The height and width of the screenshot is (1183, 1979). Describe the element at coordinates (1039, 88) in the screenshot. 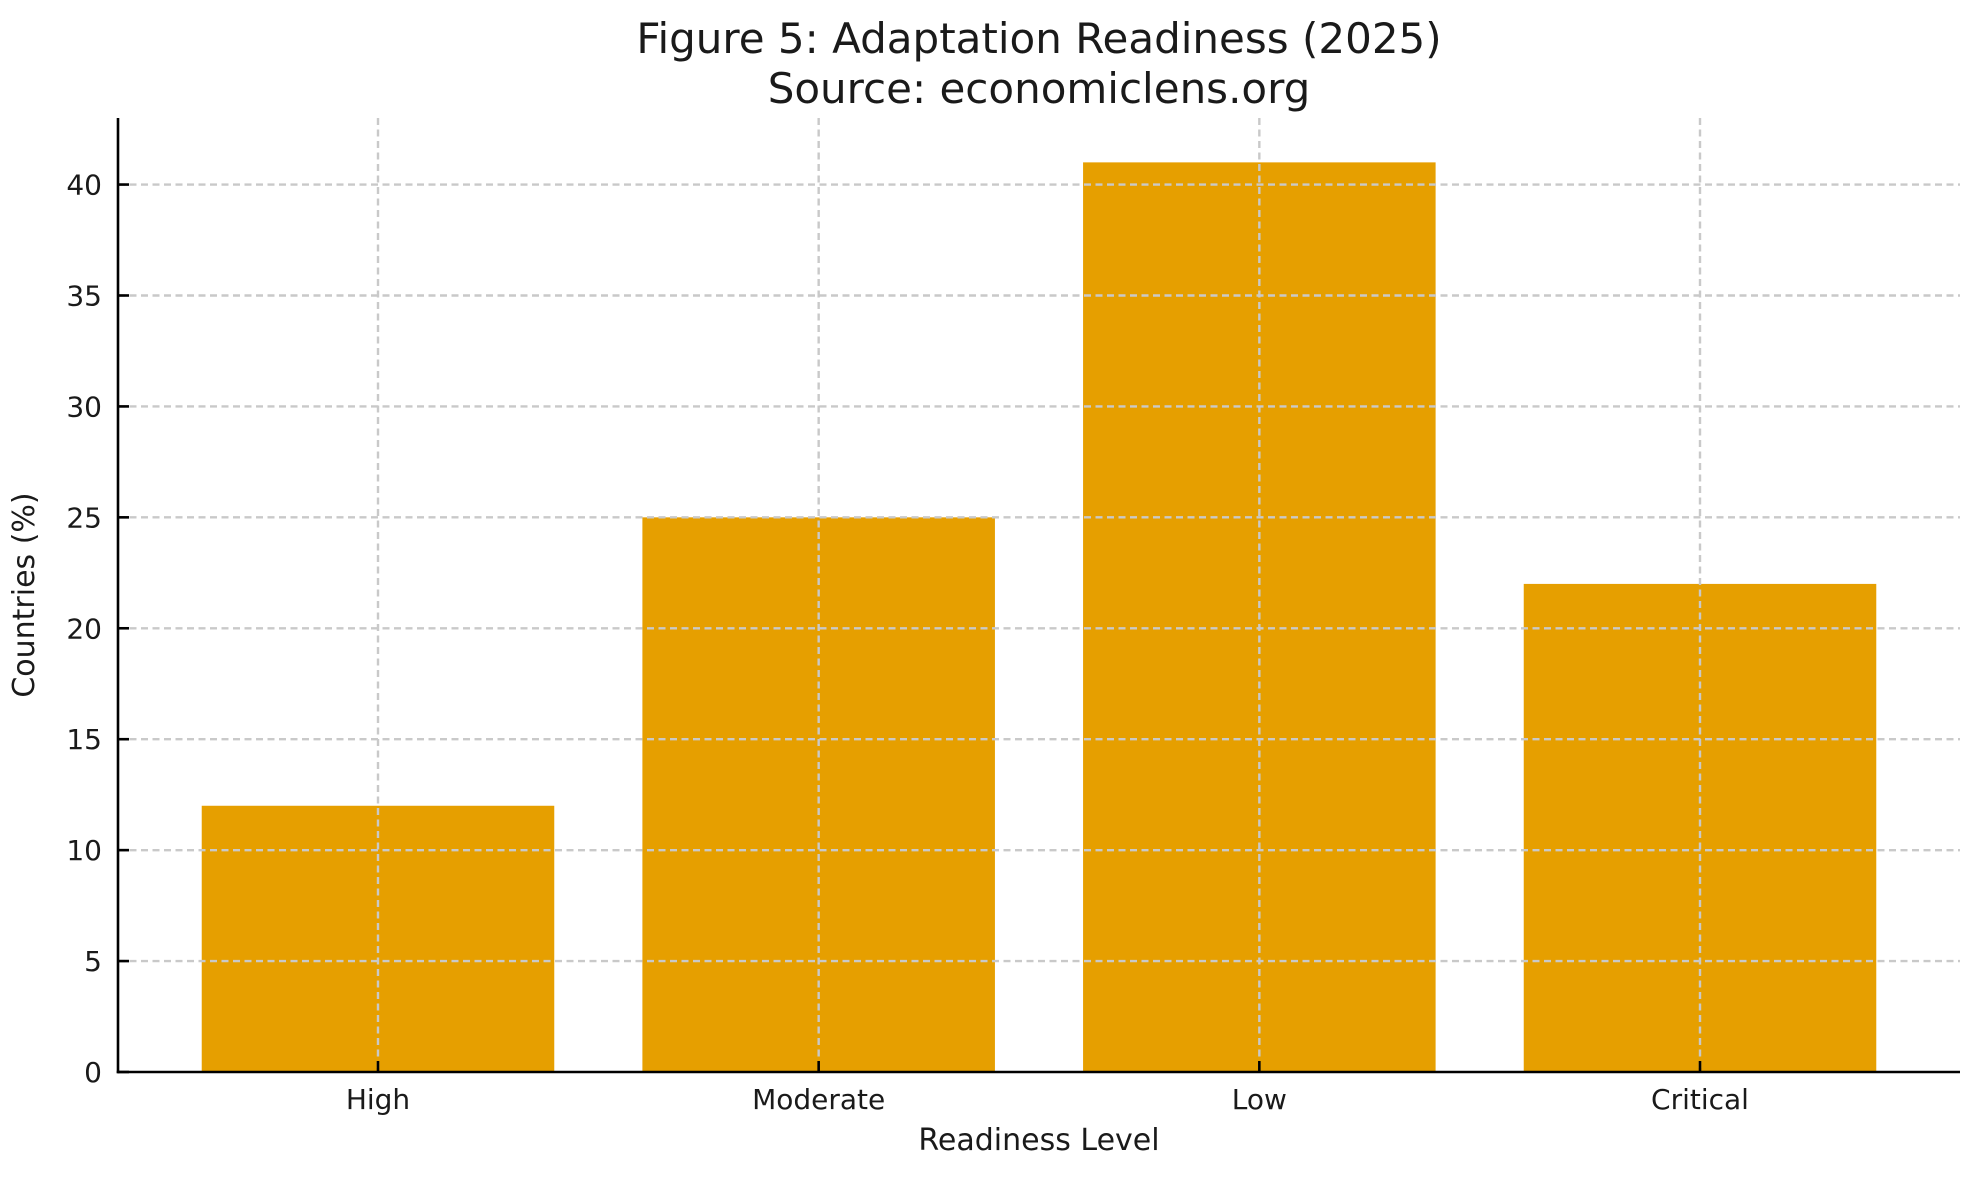

I see `chart-subtitle: Source: economiclens.org` at that location.